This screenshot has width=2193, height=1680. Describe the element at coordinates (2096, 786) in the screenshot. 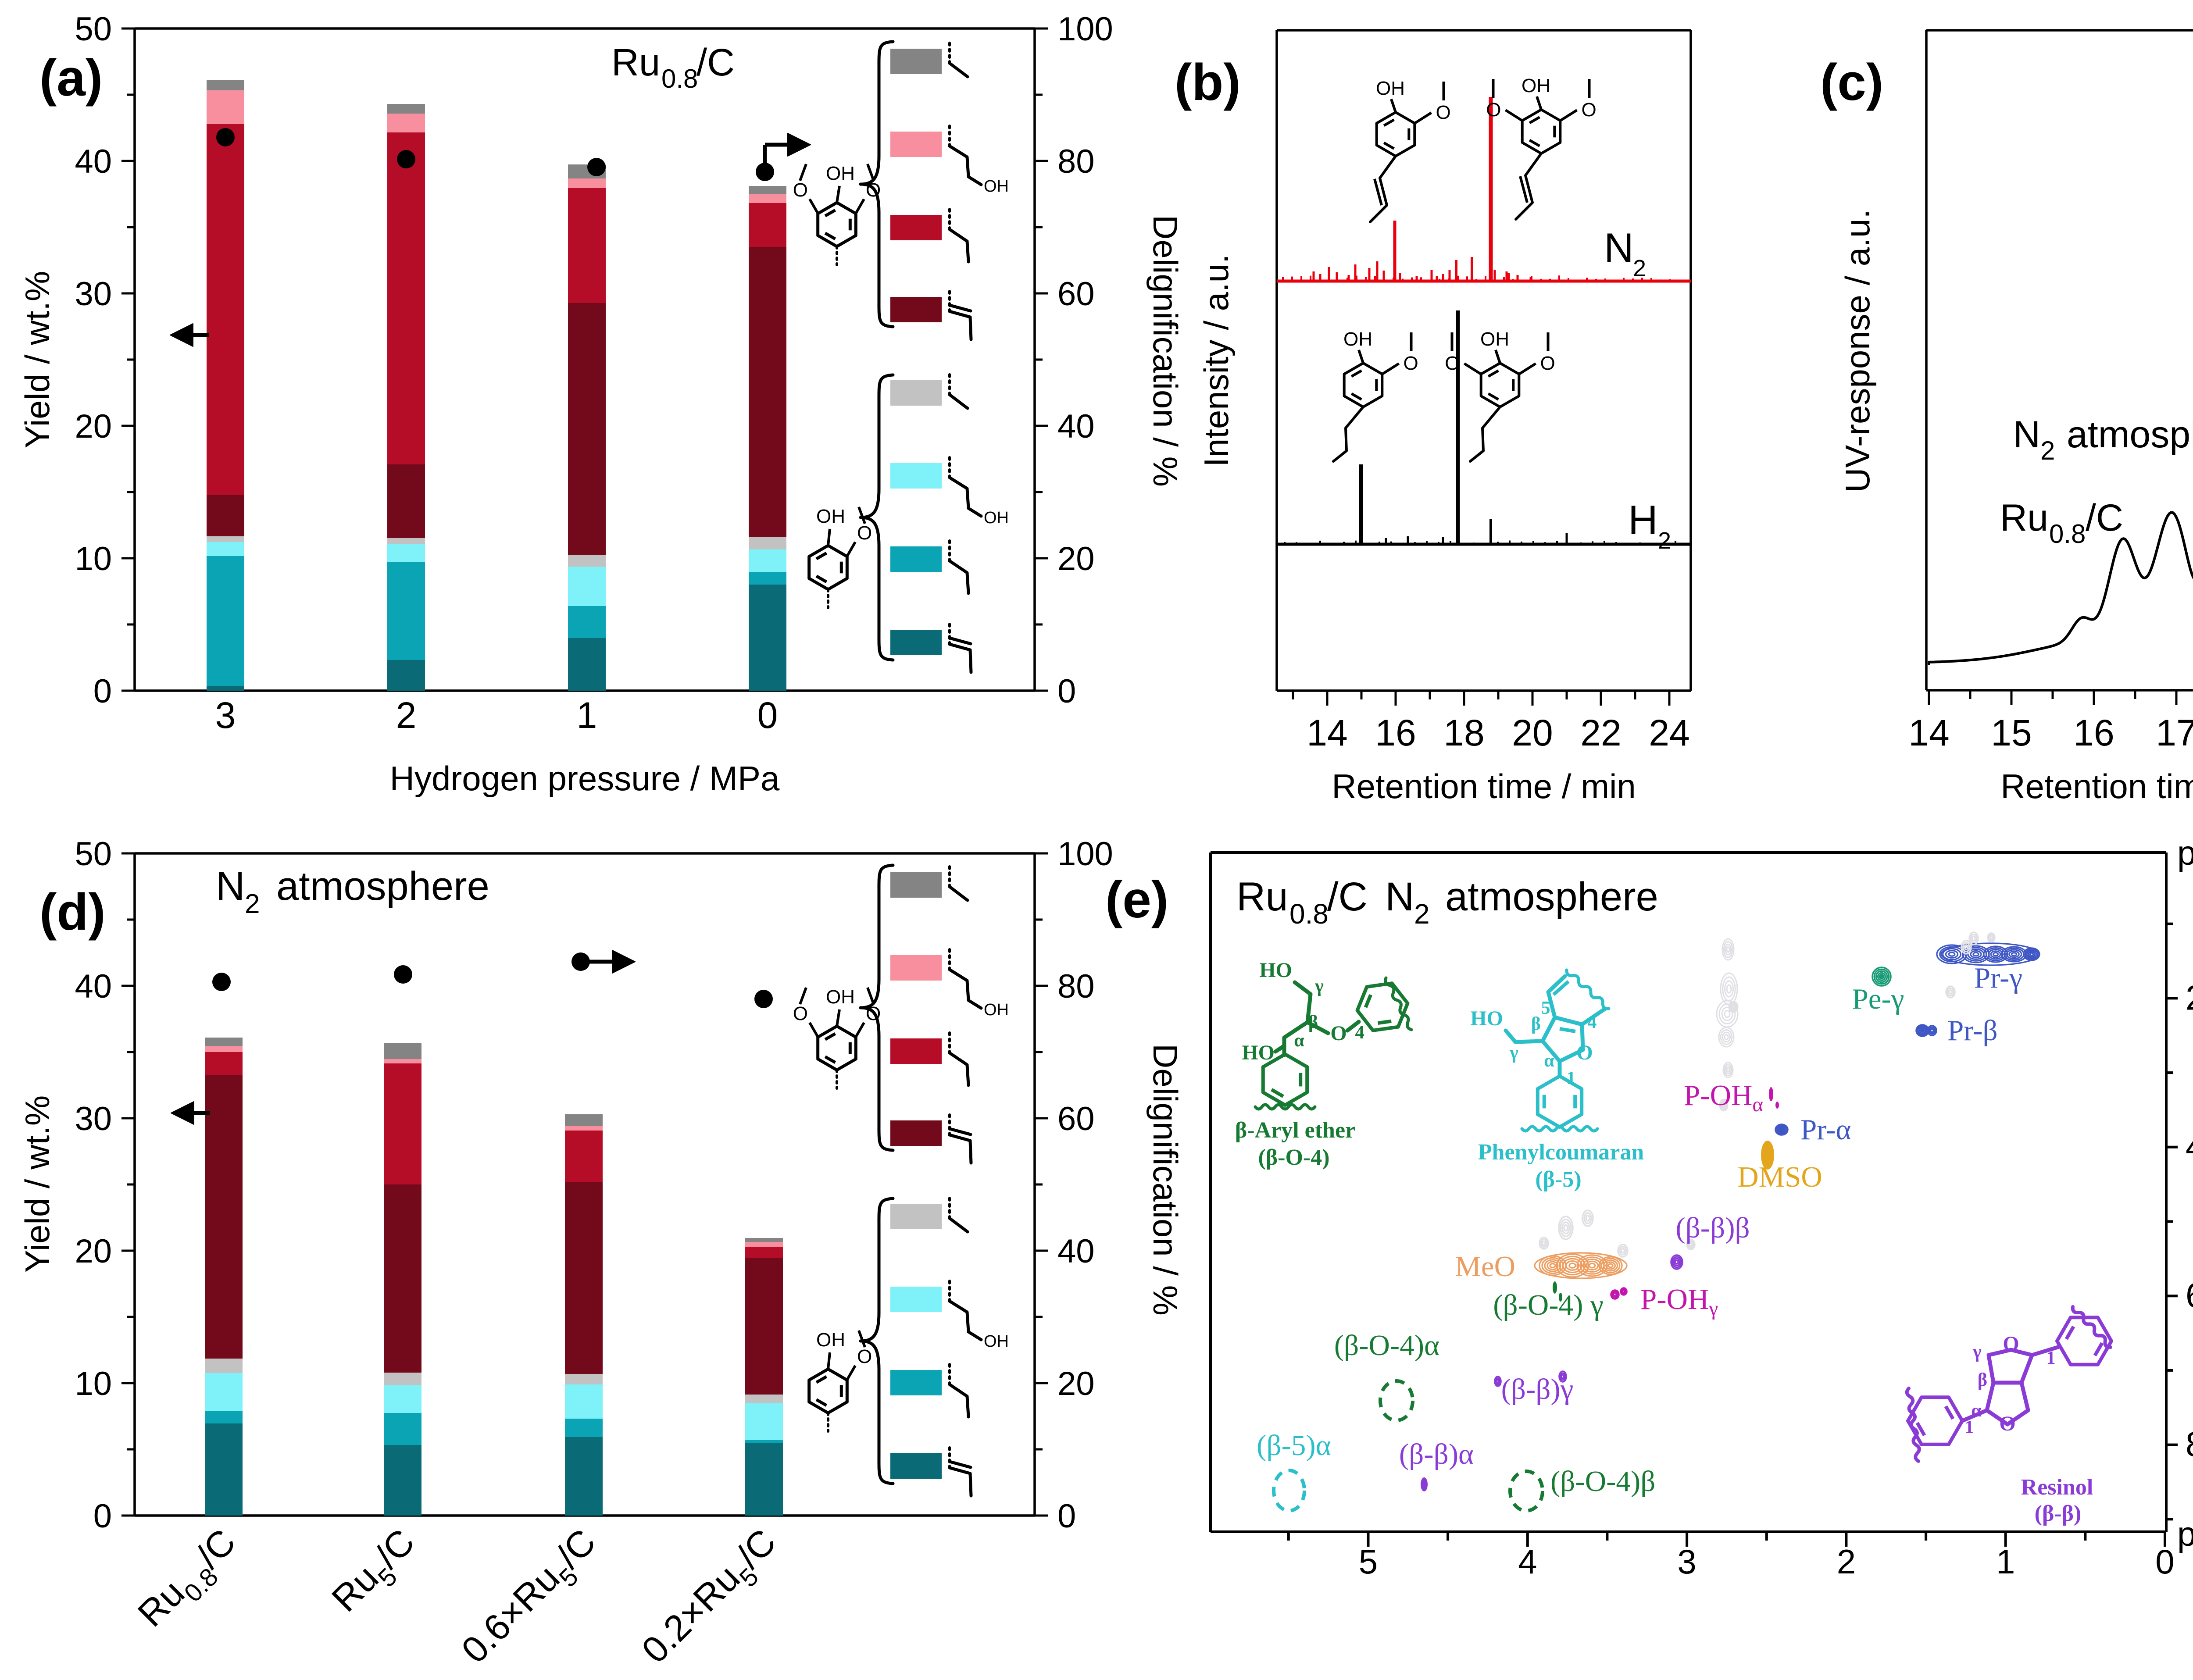

I see `svg-text: Retention time / min` at that location.